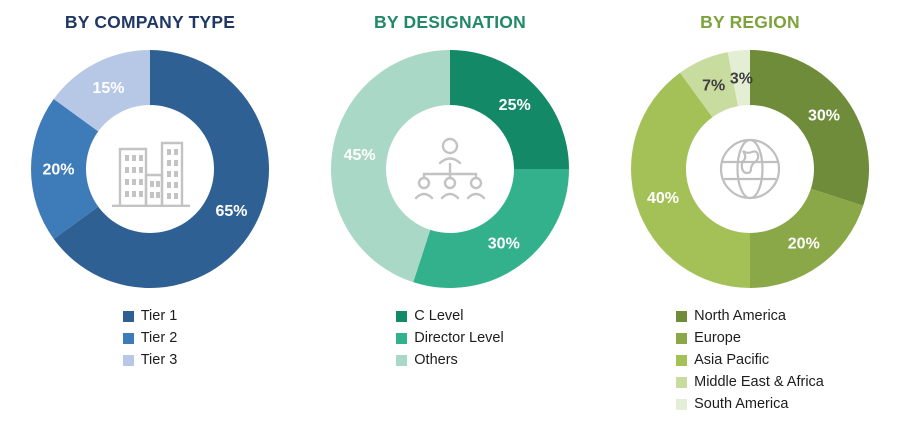  What do you see at coordinates (732, 360) in the screenshot?
I see `legend-label-asia-pacific: Asia Pacific` at bounding box center [732, 360].